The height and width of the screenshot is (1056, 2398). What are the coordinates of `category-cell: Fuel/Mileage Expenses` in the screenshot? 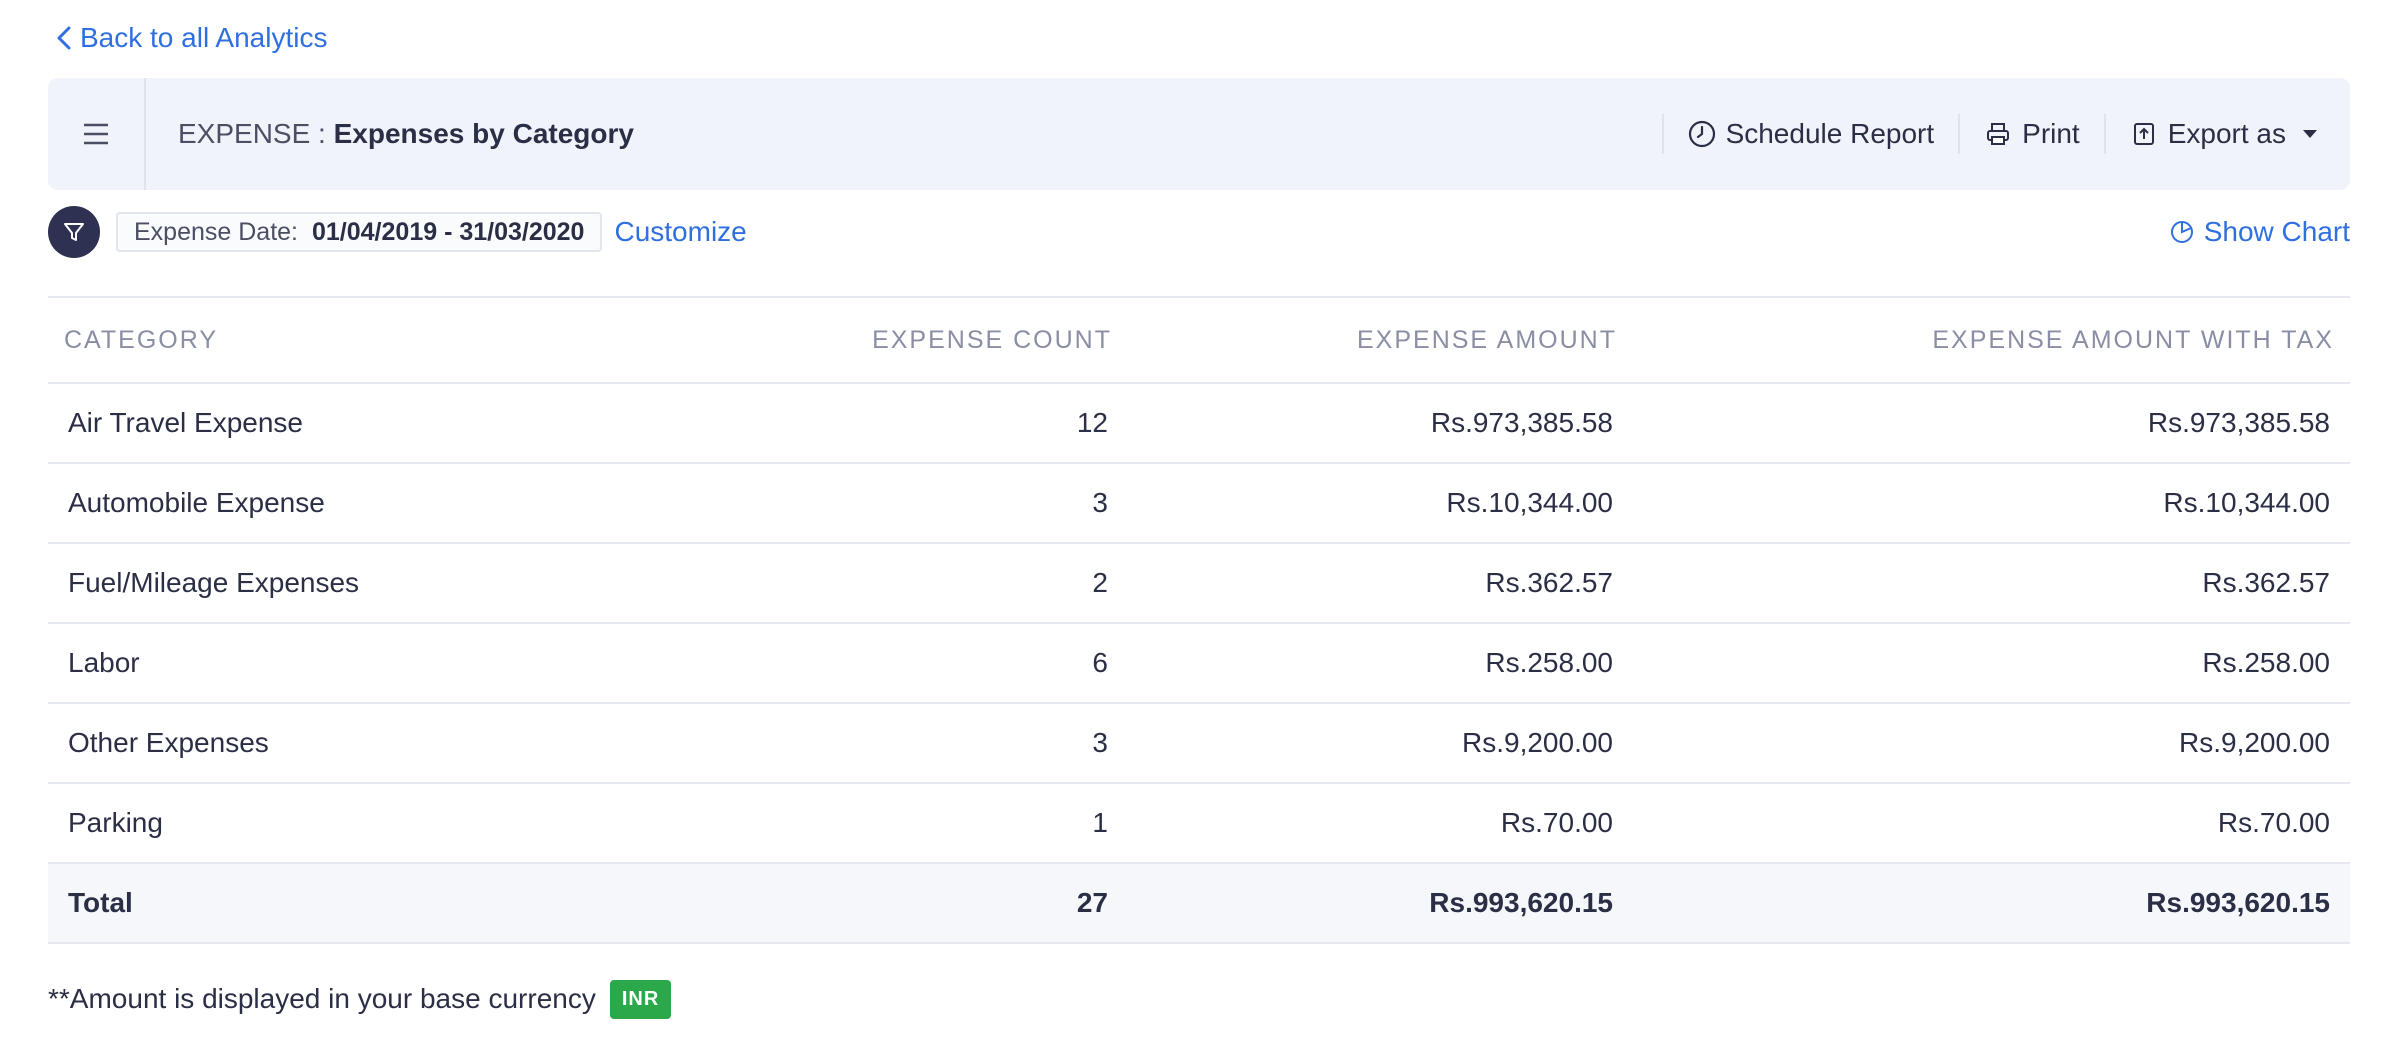 It's located at (214, 582).